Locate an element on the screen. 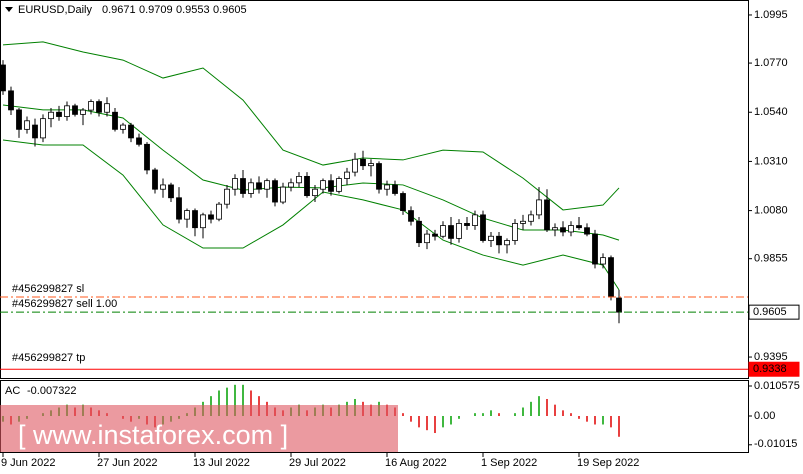  y-tick-label: 1.0995 is located at coordinates (771, 15).